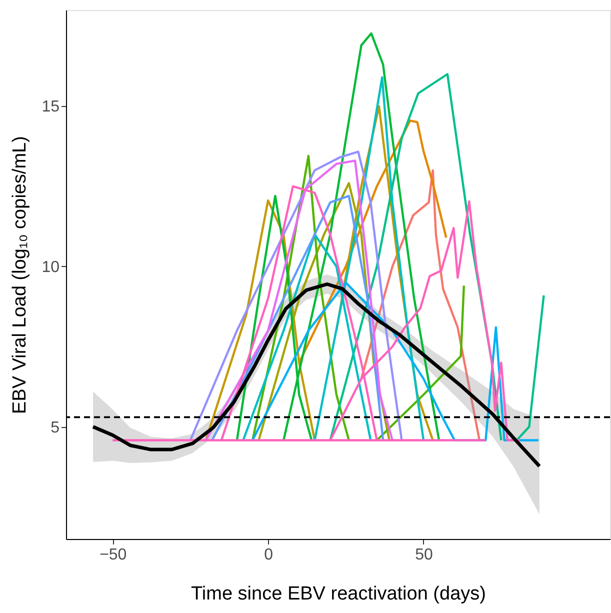 This screenshot has width=611, height=613. I want to click on x-tick-label: −50, so click(113, 555).